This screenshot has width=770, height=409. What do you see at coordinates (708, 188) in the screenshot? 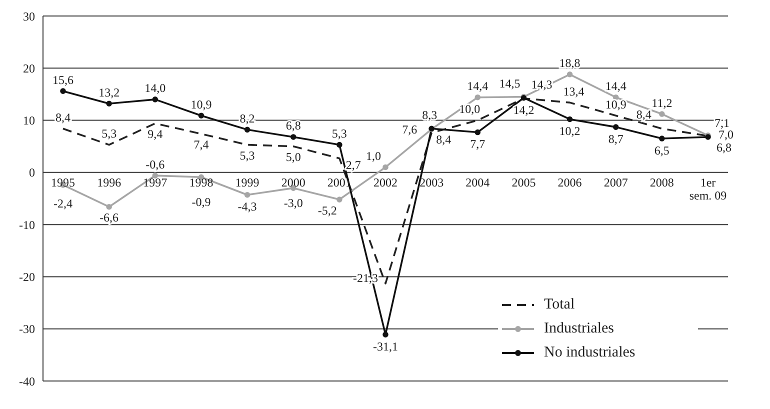
I see `x-tick-label: 1er sem. 09` at bounding box center [708, 188].